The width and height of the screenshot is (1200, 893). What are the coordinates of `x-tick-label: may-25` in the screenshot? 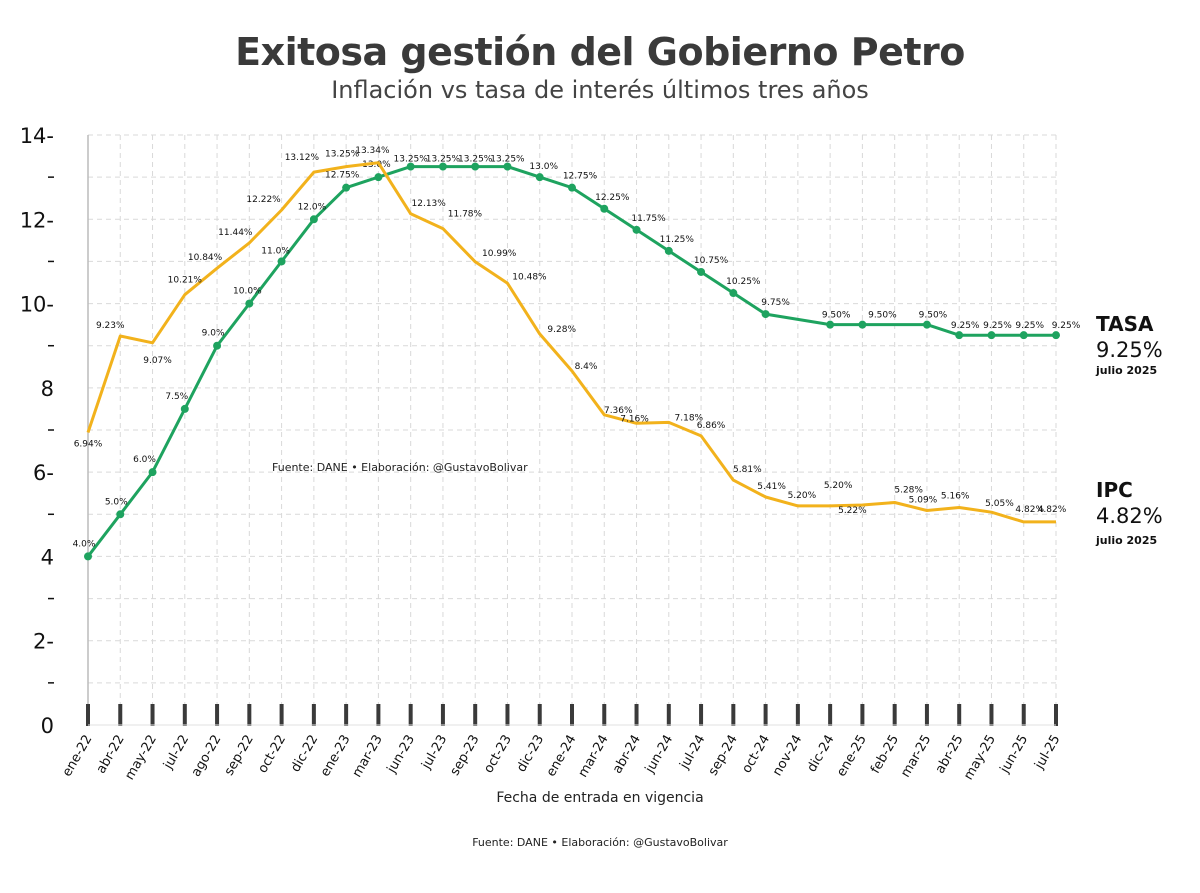 It's located at (980, 758).